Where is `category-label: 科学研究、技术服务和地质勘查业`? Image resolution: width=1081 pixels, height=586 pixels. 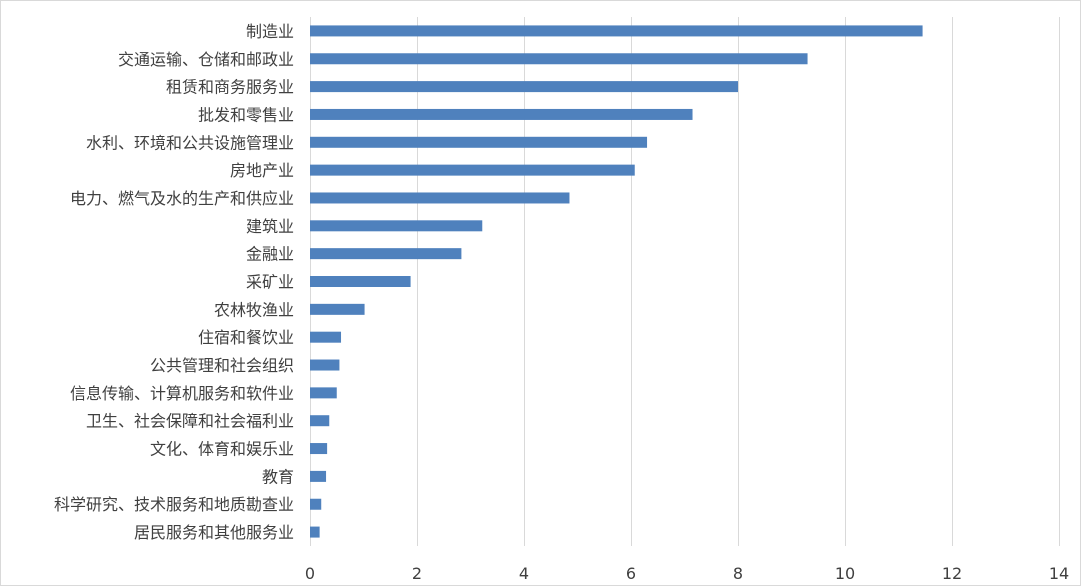 category-label: 科学研究、技术服务和地质勘查业 is located at coordinates (174, 504).